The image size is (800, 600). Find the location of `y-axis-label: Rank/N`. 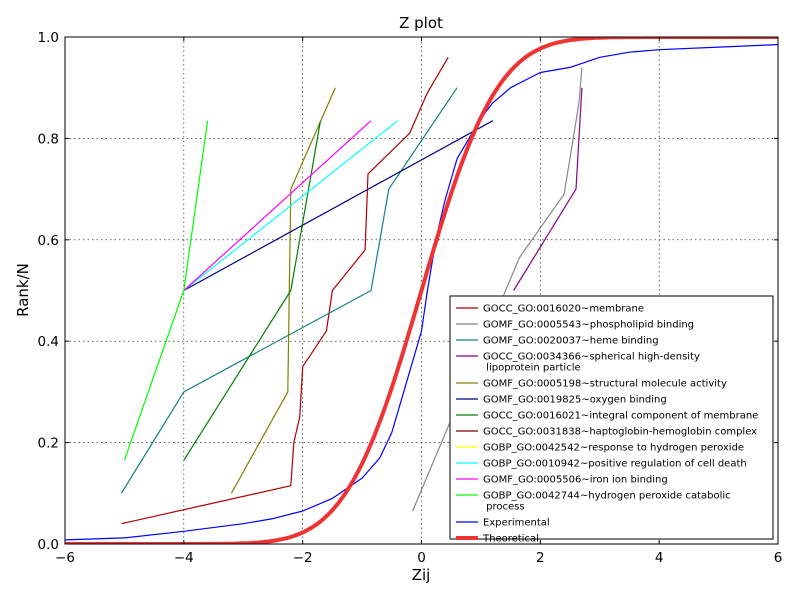

y-axis-label: Rank/N is located at coordinates (23, 290).